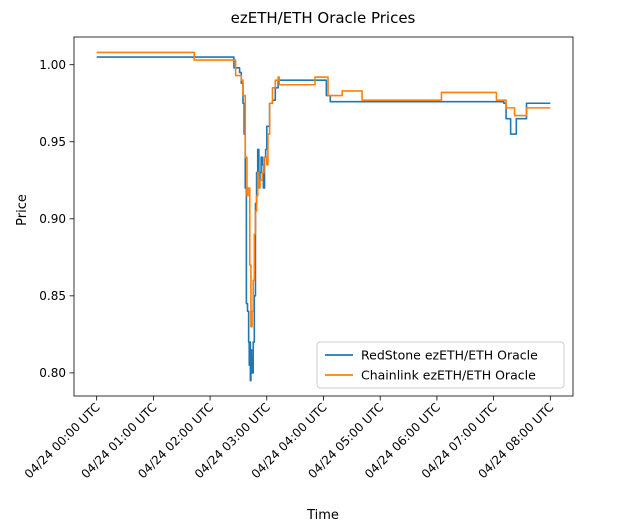 The height and width of the screenshot is (532, 618). Describe the element at coordinates (52, 373) in the screenshot. I see `y-tick-label: 0.80` at that location.